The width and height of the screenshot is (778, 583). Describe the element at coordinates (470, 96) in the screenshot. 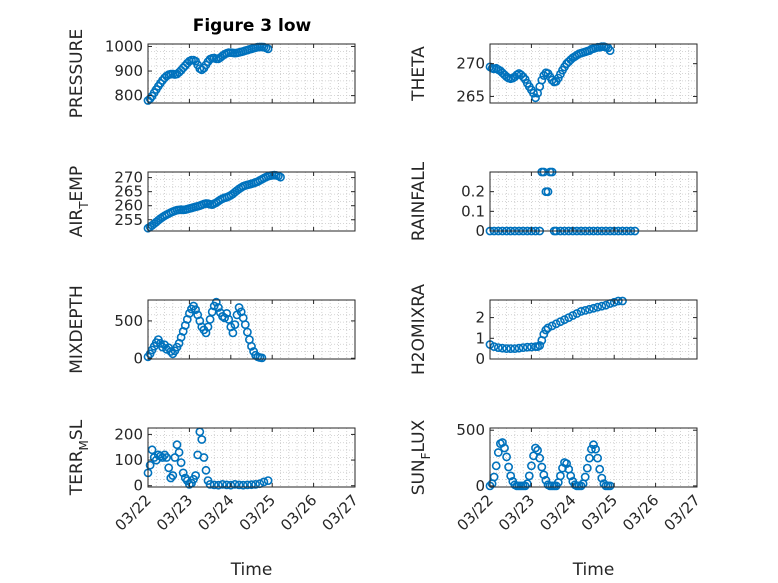

I see `subplot-2-ytick-label: 265` at that location.